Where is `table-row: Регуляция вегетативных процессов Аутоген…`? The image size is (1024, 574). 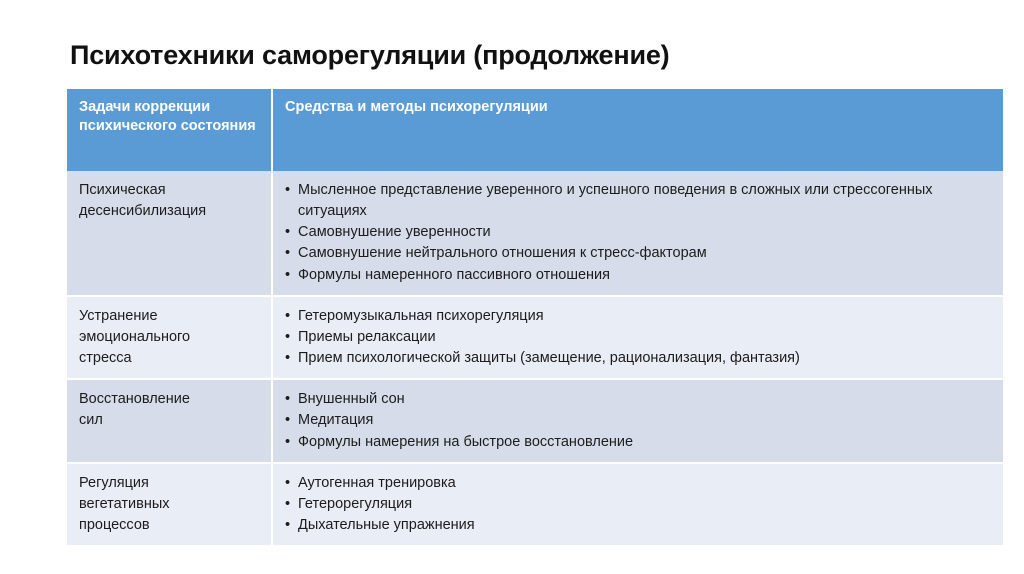
table-row: Регуляция вегетативных процессов Аутоген… is located at coordinates (535, 504).